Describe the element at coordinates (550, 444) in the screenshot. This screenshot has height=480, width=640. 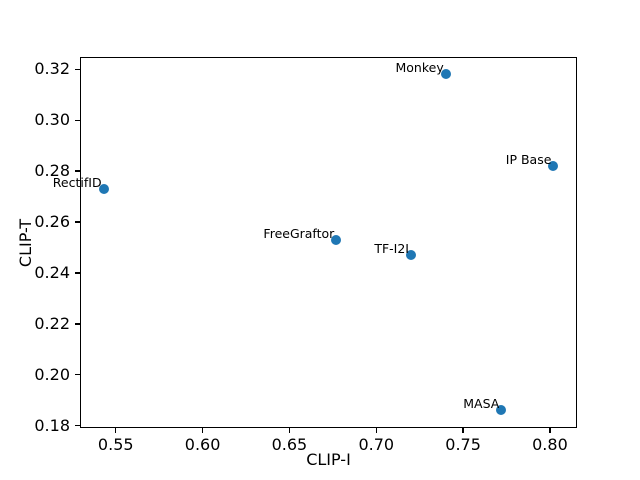
I see `x-tick-label: 0.80` at that location.